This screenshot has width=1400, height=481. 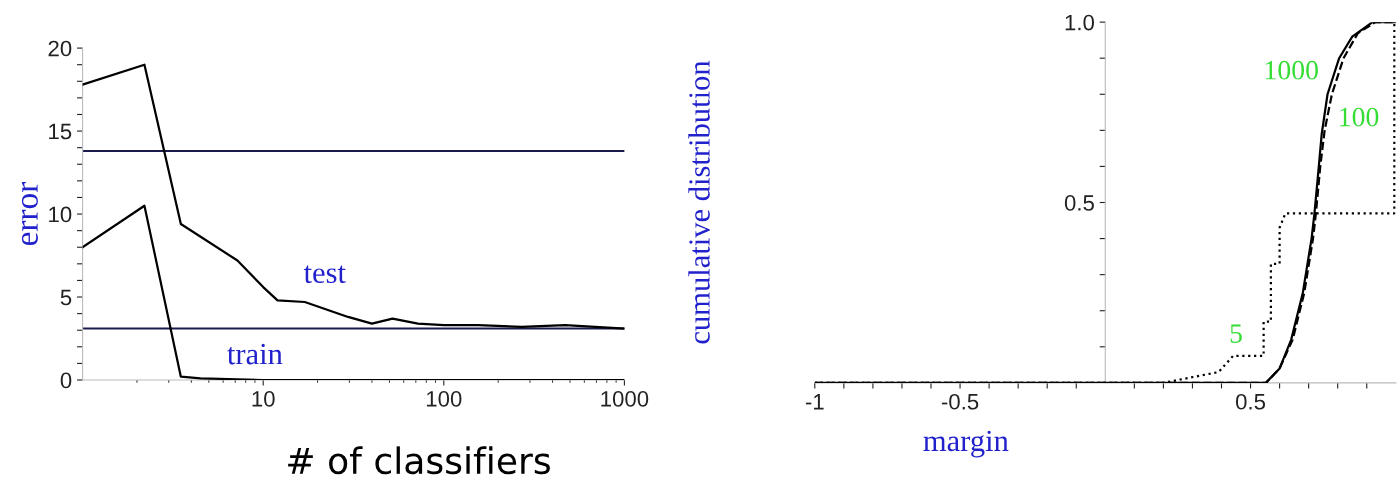 I want to click on series-label: train, so click(x=255, y=354).